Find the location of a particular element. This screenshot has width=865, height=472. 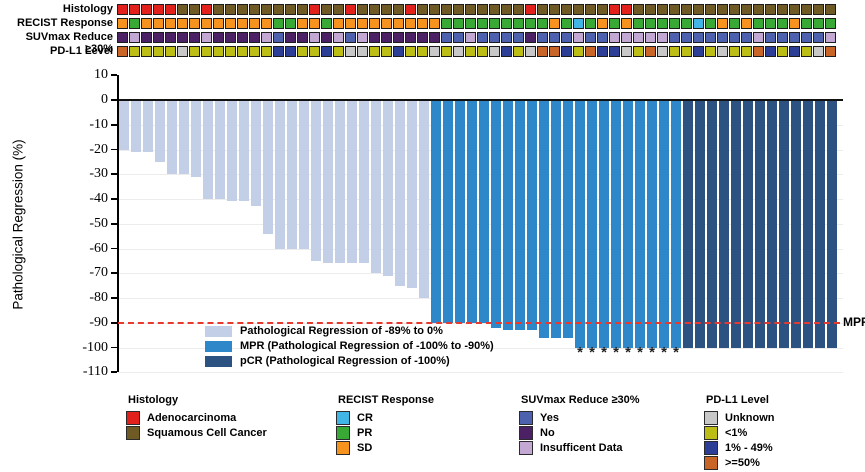

legend-item-label: >=50% is located at coordinates (742, 463).